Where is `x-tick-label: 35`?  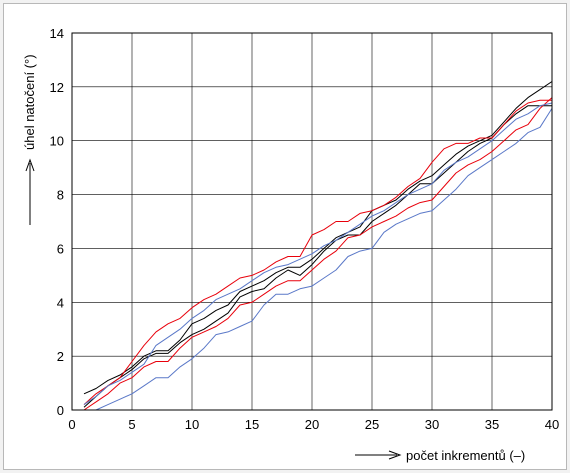 x-tick-label: 35 is located at coordinates (492, 424).